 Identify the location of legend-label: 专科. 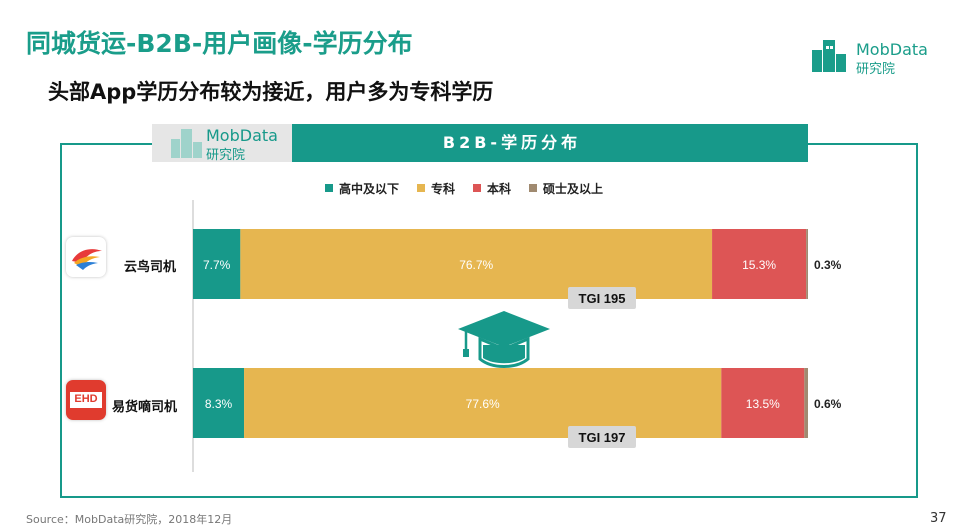
(443, 188).